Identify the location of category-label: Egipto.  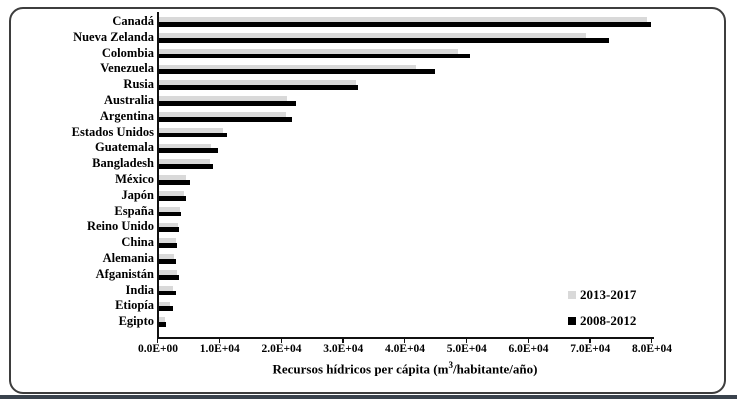
(136, 321).